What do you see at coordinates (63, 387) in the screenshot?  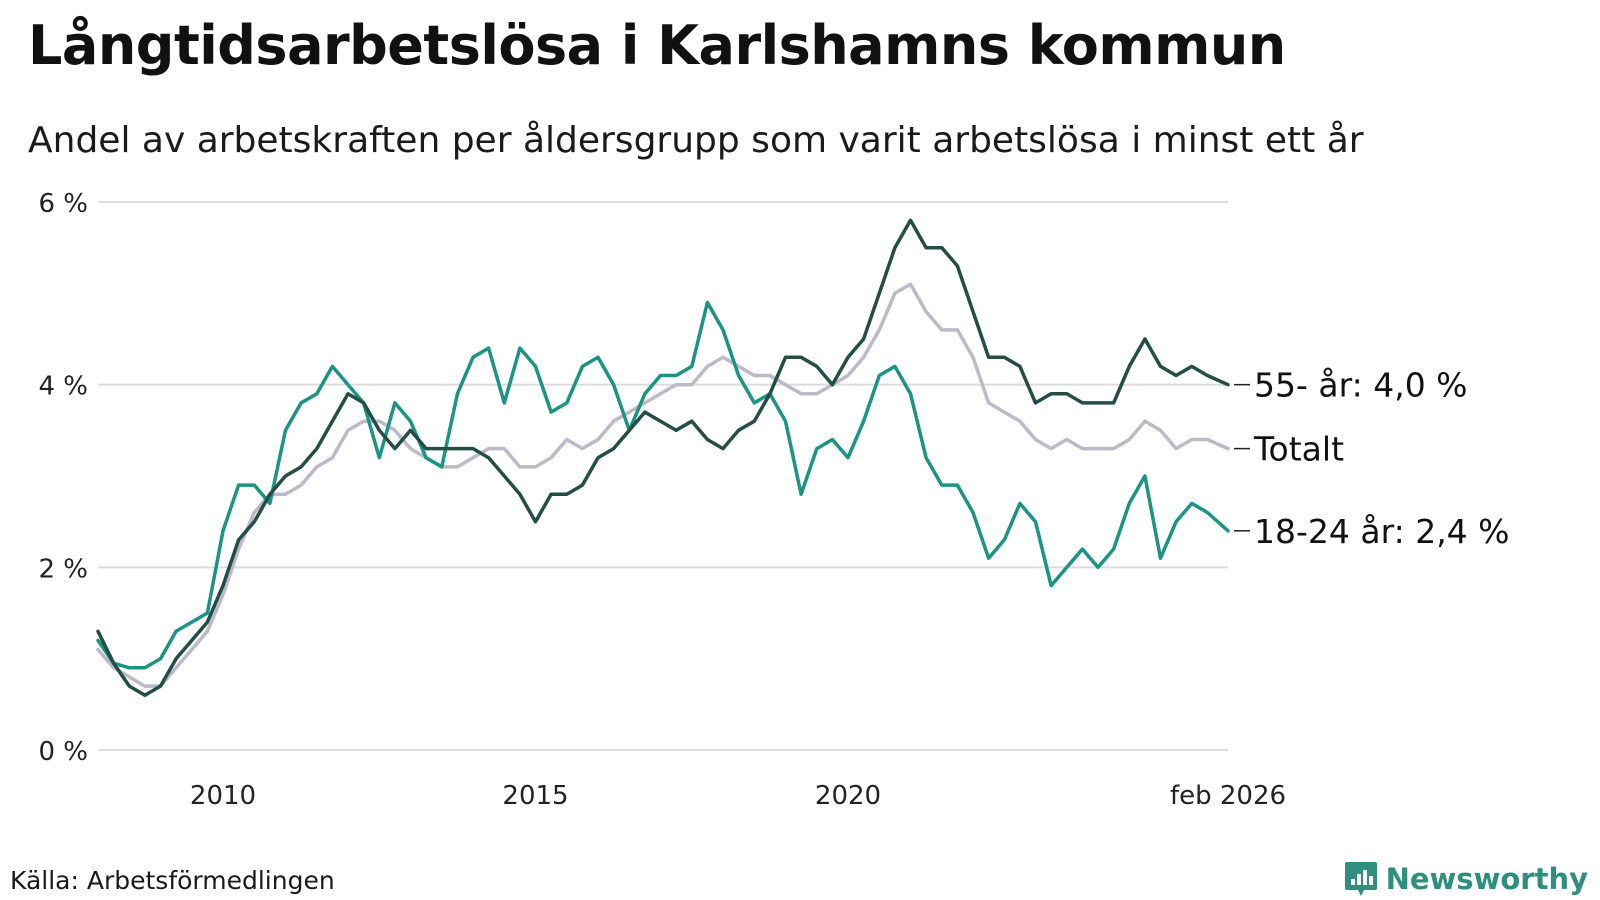 I see `y-tick-label: 4 %` at bounding box center [63, 387].